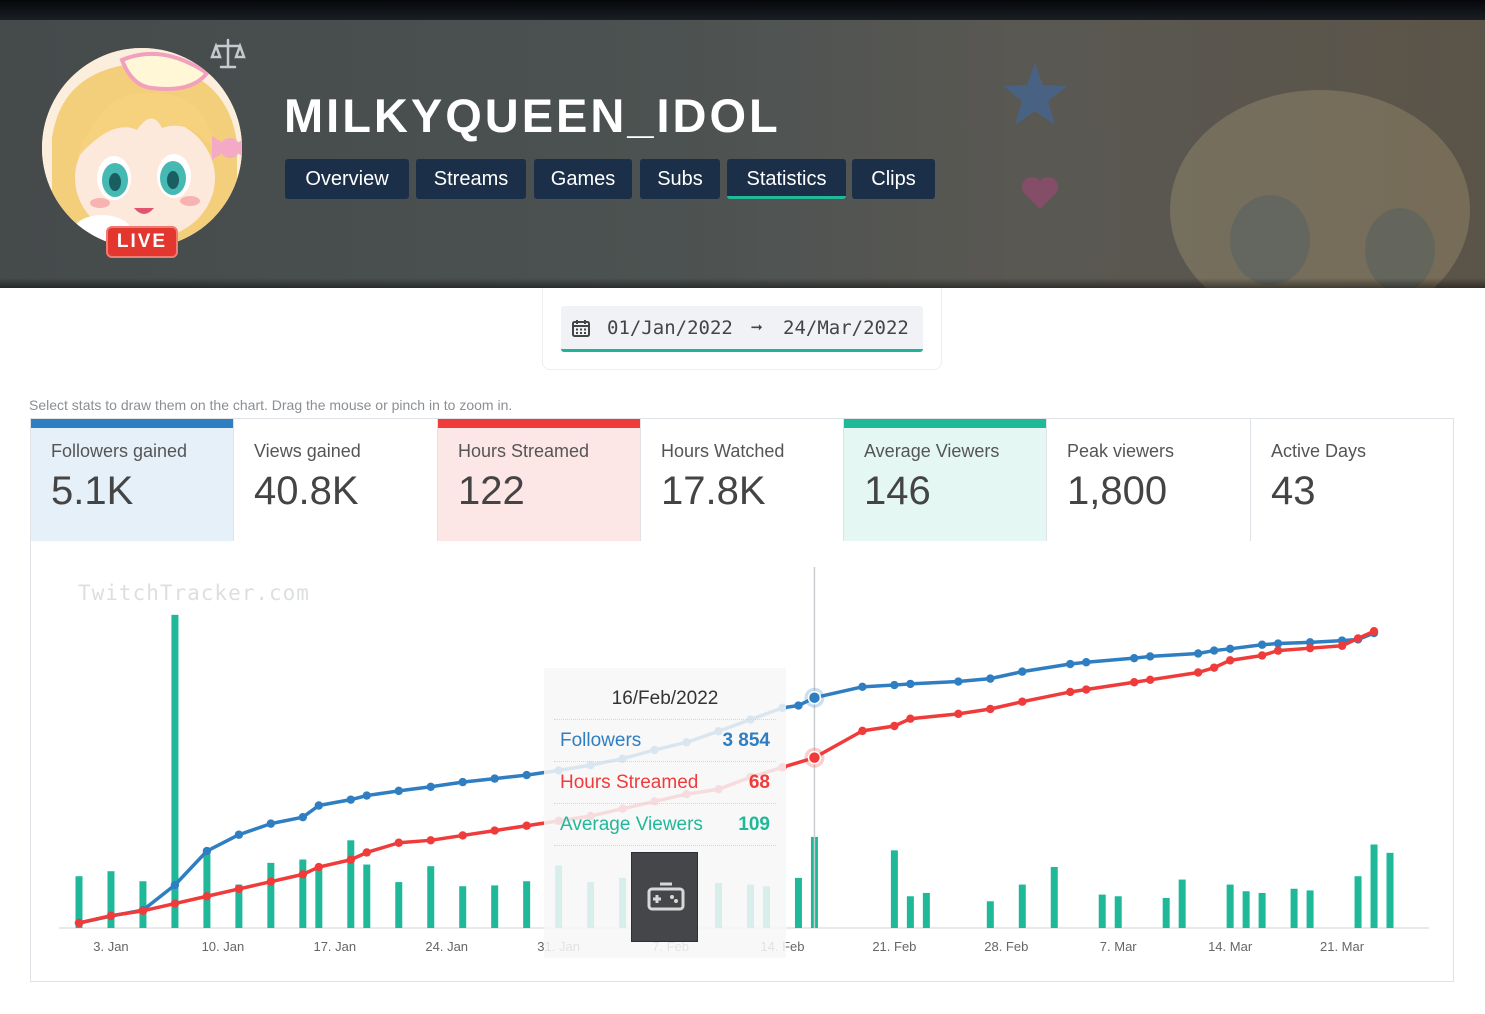 The width and height of the screenshot is (1485, 1014). What do you see at coordinates (306, 491) in the screenshot?
I see `stat-value: 40.8K` at bounding box center [306, 491].